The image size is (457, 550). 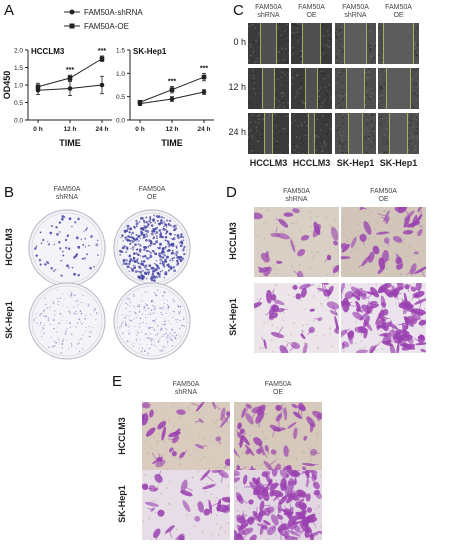 What do you see at coordinates (113, 12) in the screenshot?
I see `legend-label-shrna: FAM50A-shRNA` at bounding box center [113, 12].